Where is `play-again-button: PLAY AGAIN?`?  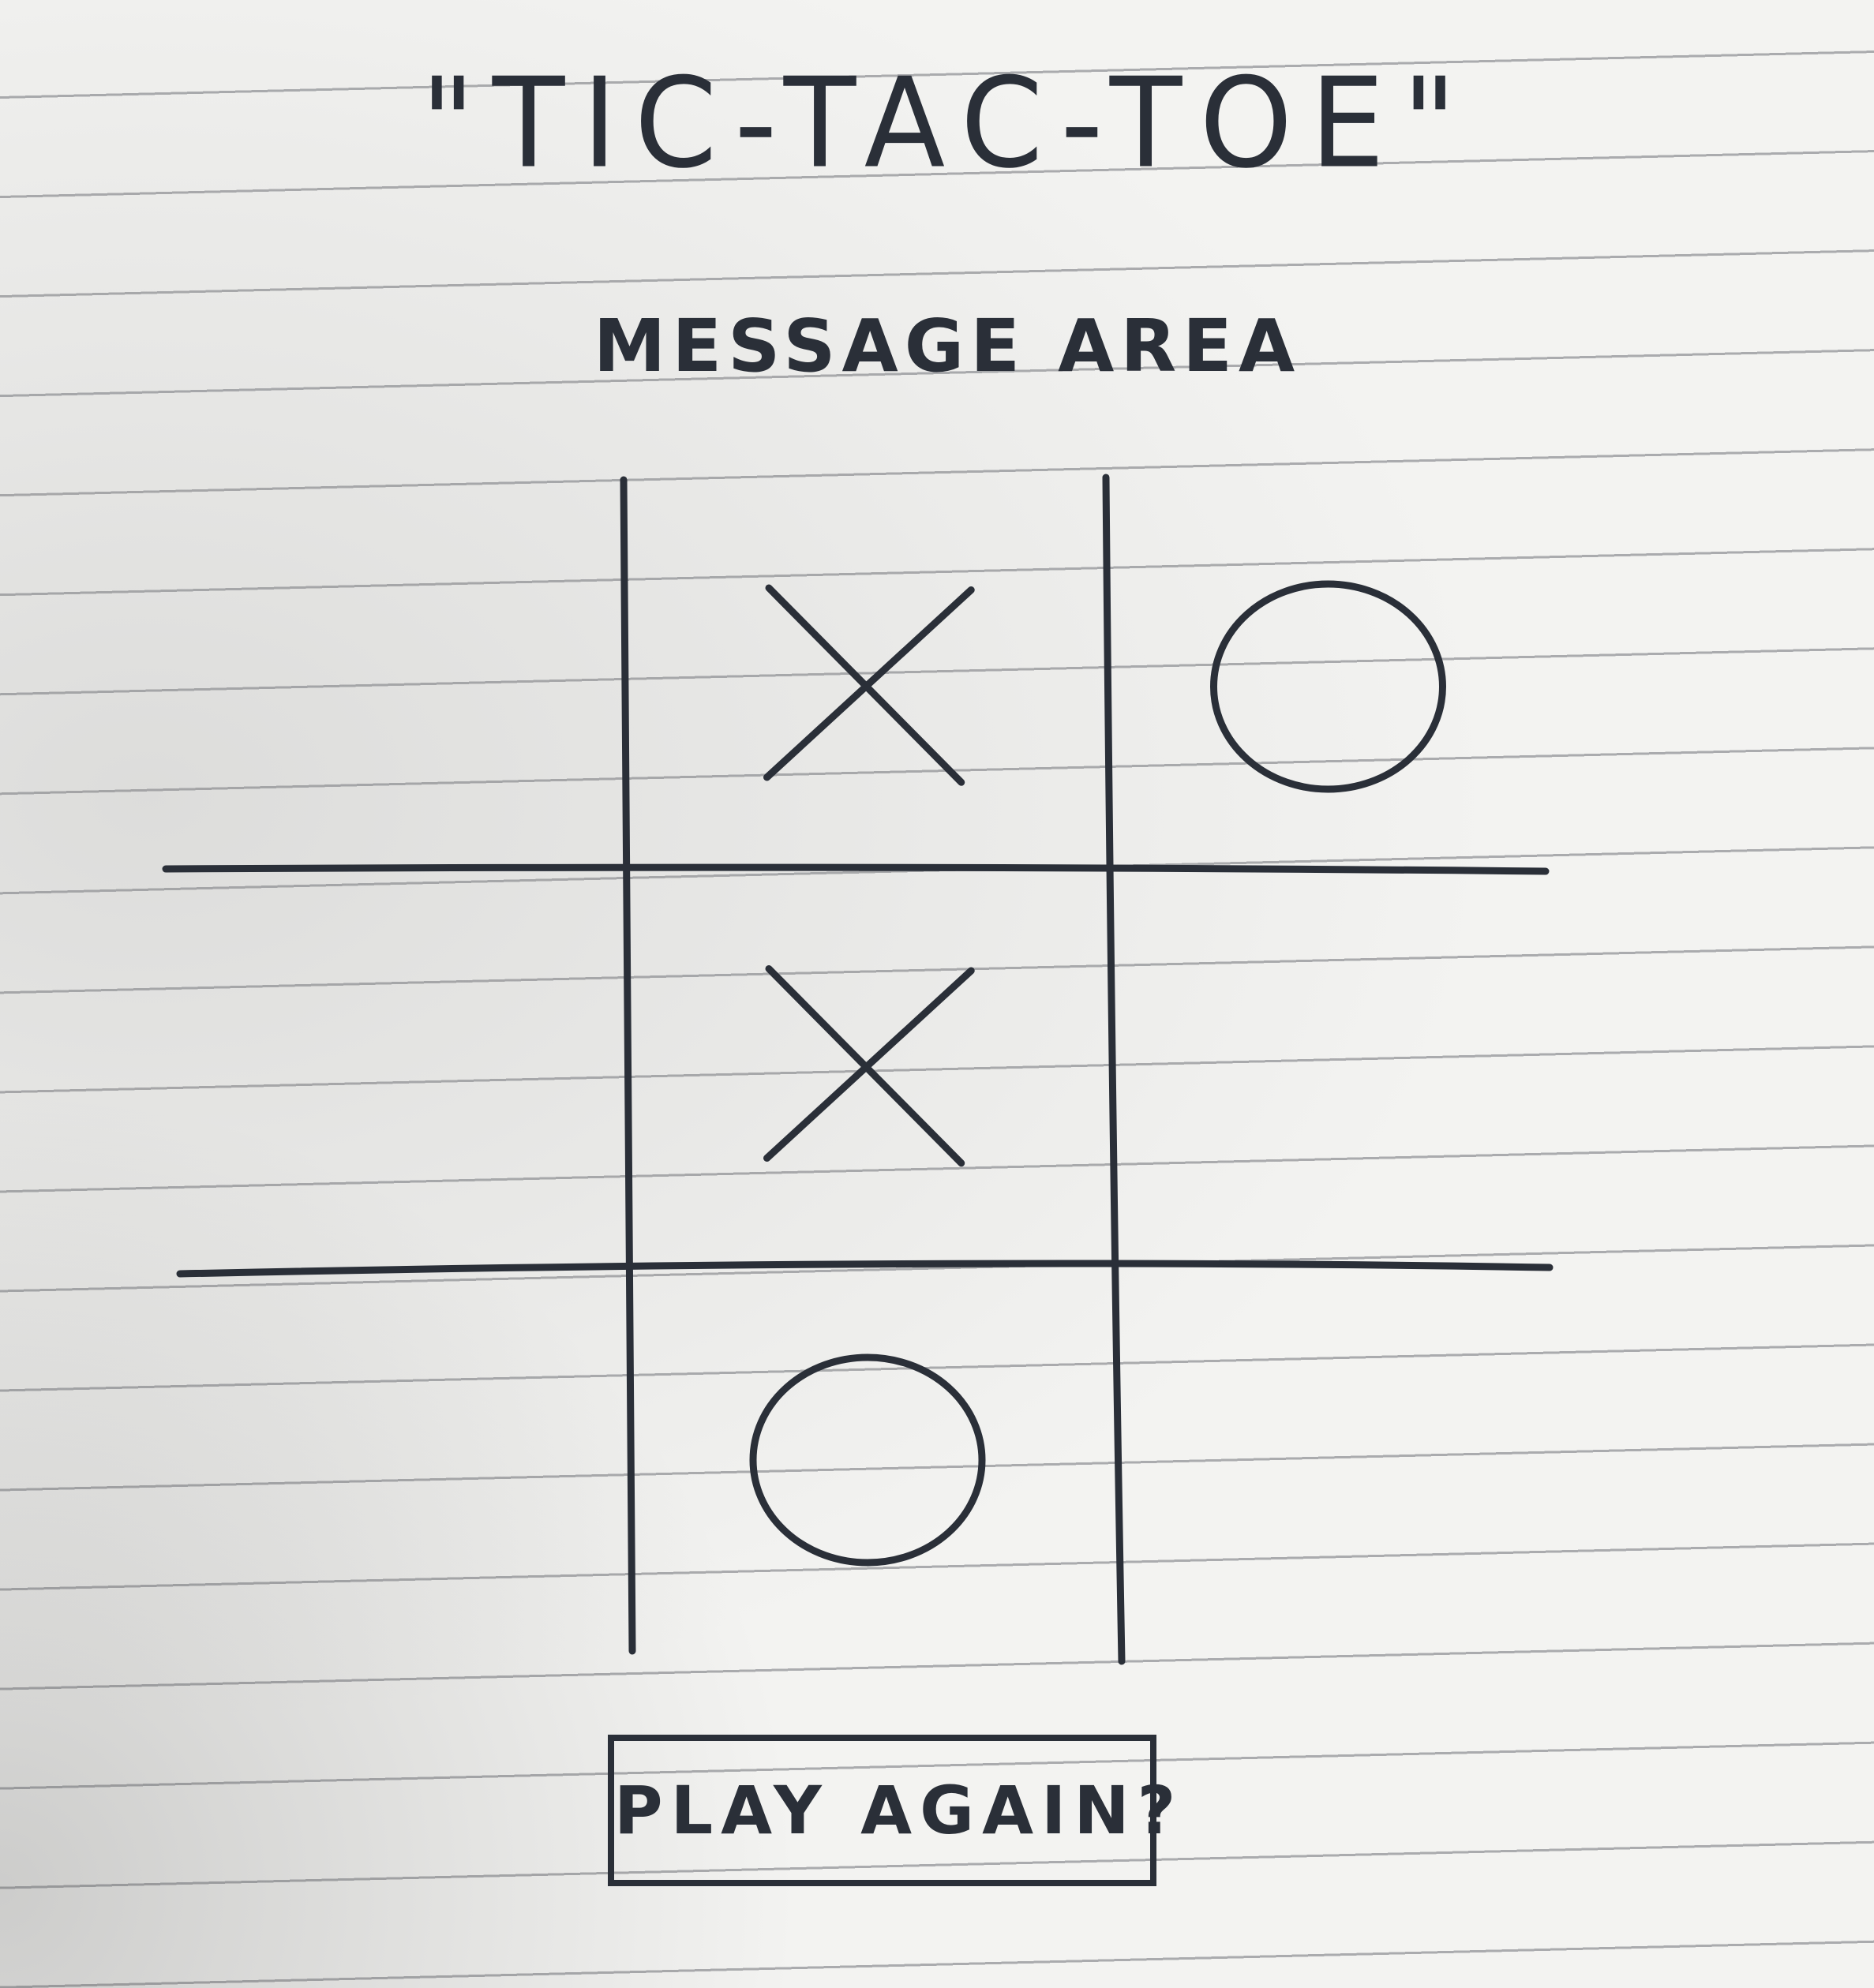 play-again-button: PLAY AGAIN? is located at coordinates (896, 1810).